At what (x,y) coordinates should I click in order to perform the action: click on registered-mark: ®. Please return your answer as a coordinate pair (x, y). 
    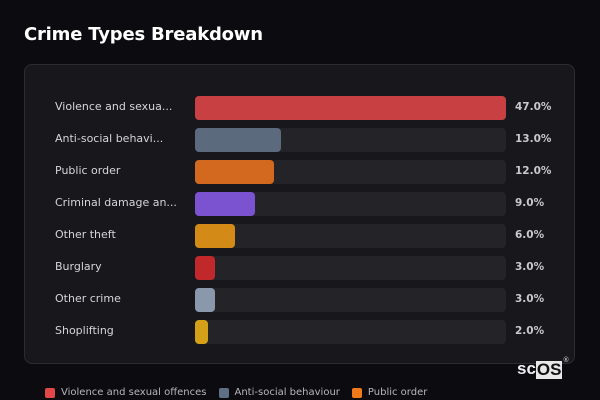
    Looking at the image, I should click on (566, 360).